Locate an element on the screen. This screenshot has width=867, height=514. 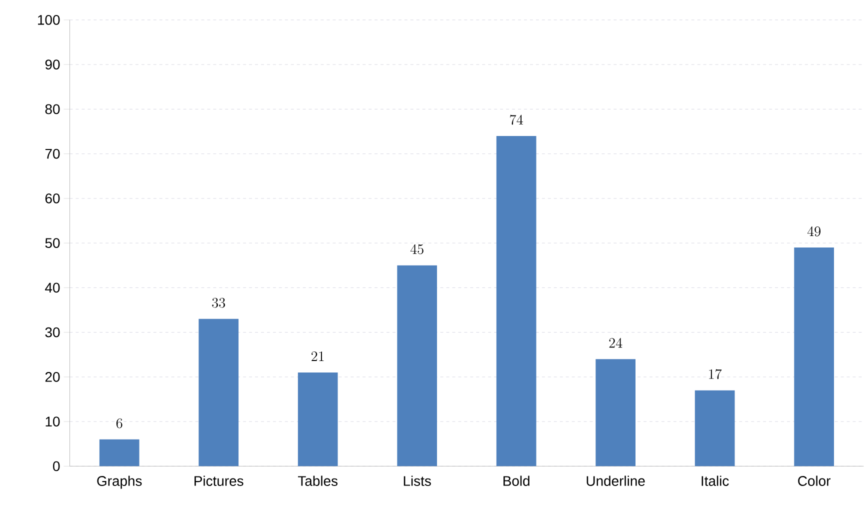
data-label: 45 is located at coordinates (417, 249).